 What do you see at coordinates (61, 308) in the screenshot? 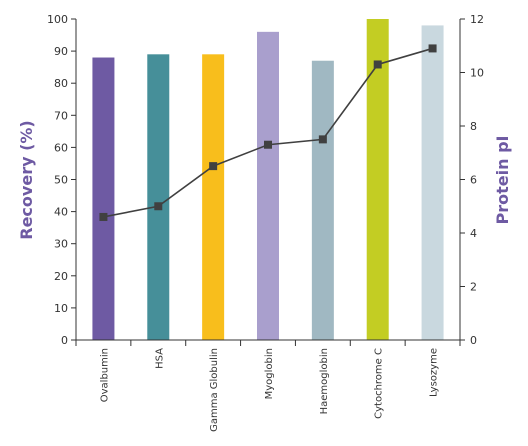
I see `left-tick-label-1: 10` at bounding box center [61, 308].